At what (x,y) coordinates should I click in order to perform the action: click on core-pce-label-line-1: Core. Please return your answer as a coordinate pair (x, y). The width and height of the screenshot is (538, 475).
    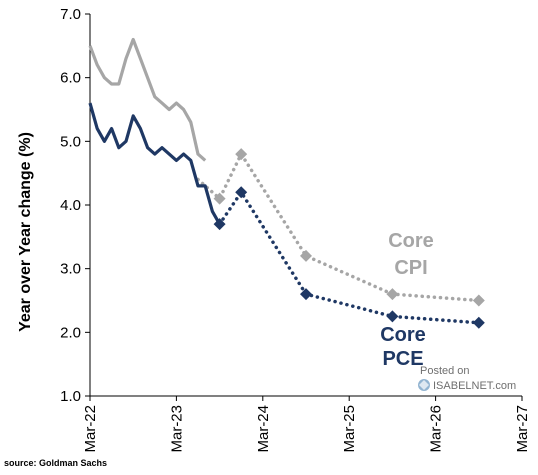
    Looking at the image, I should click on (403, 335).